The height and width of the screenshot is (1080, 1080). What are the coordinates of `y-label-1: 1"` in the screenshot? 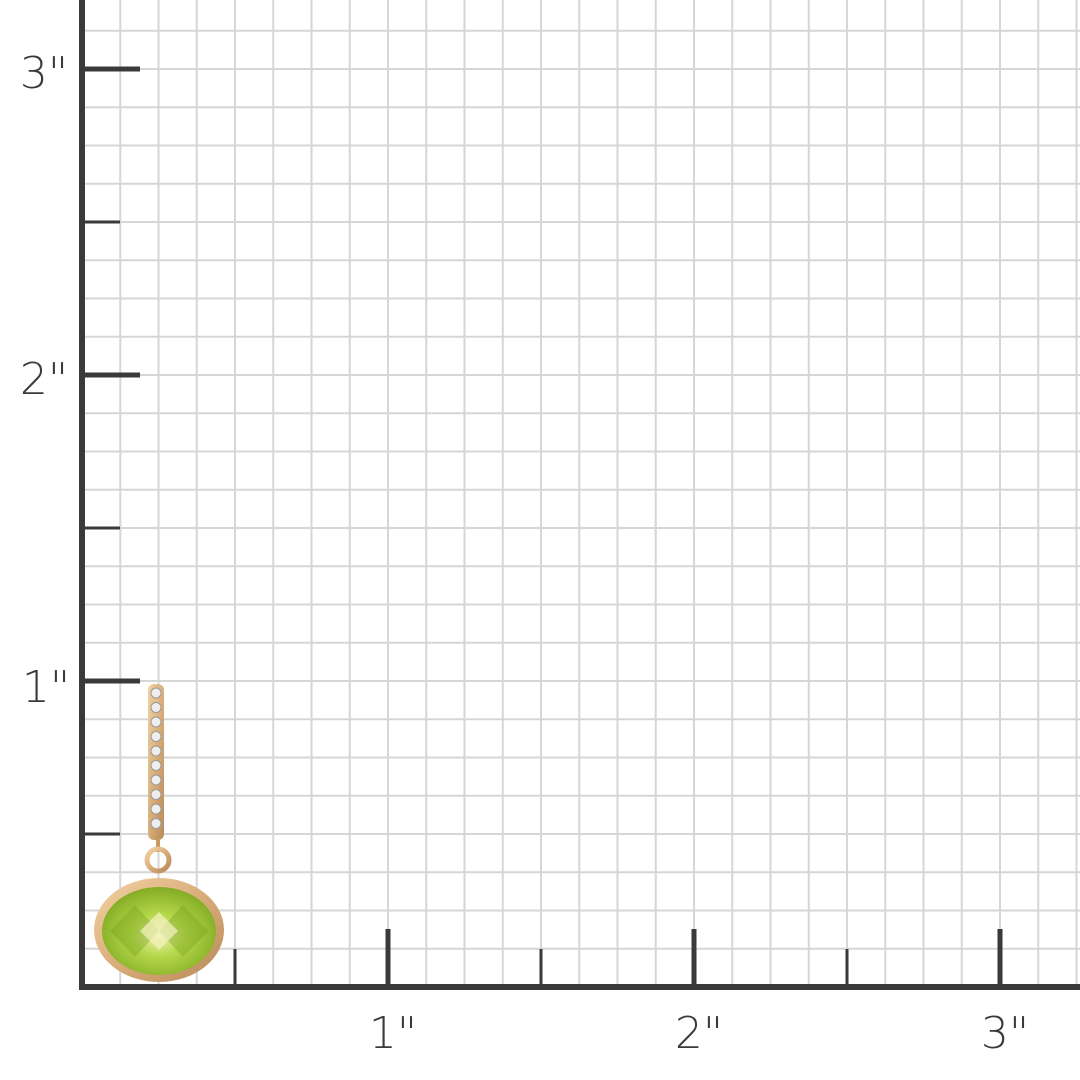 It's located at (46, 687).